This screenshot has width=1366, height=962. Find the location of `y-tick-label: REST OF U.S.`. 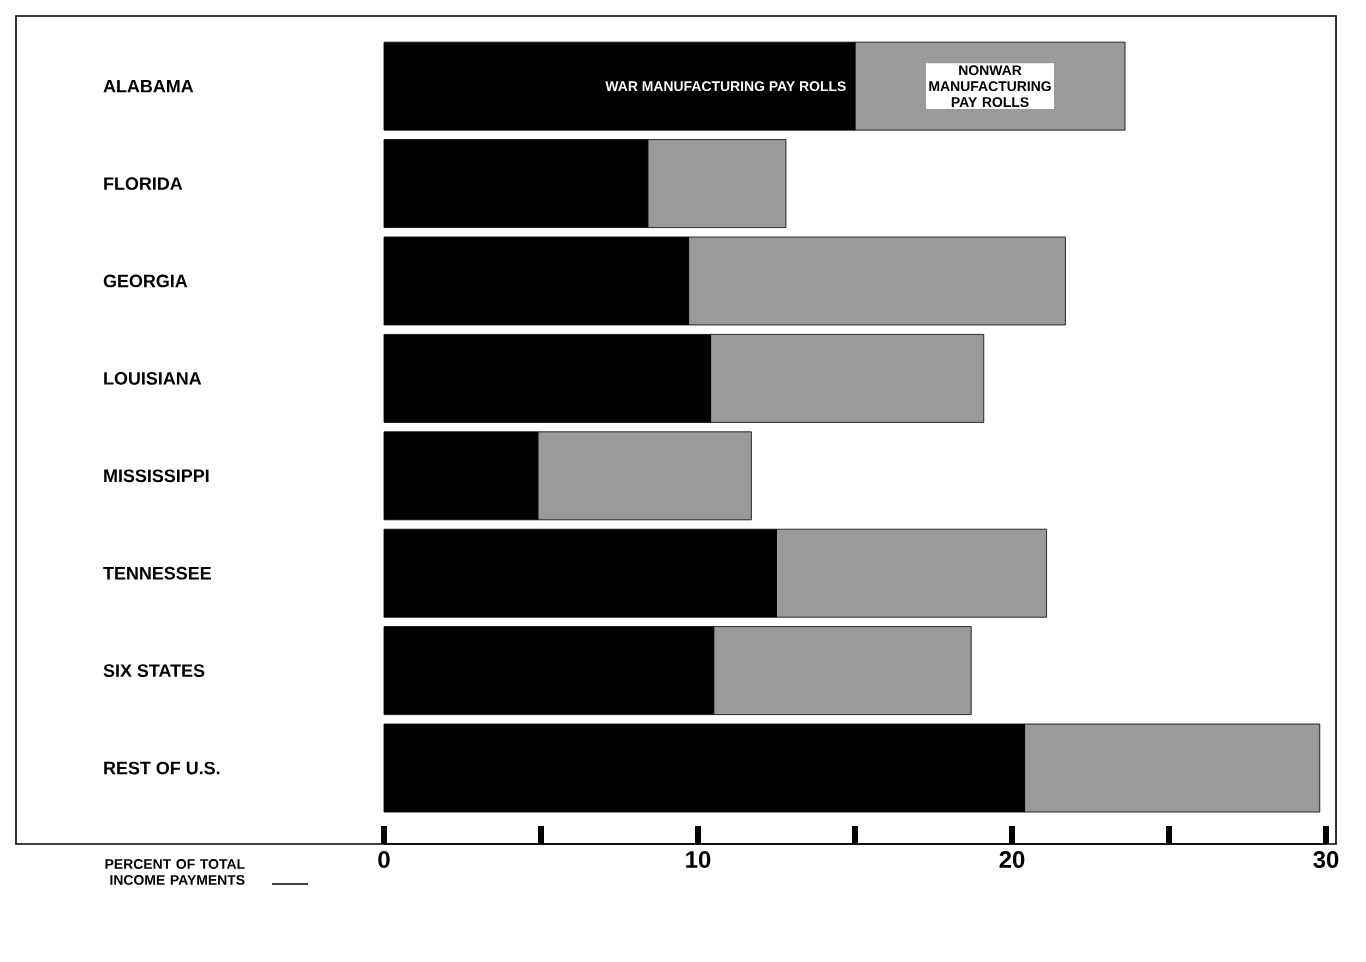

y-tick-label: REST OF U.S. is located at coordinates (162, 768).